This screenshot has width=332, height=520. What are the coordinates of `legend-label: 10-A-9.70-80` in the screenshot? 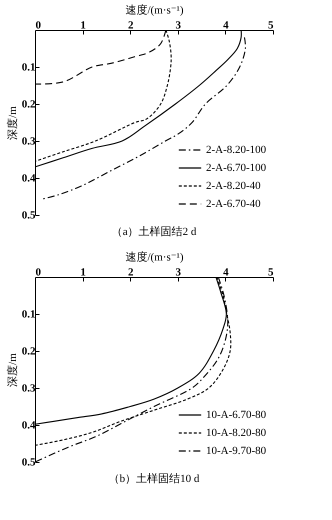 It's located at (236, 451).